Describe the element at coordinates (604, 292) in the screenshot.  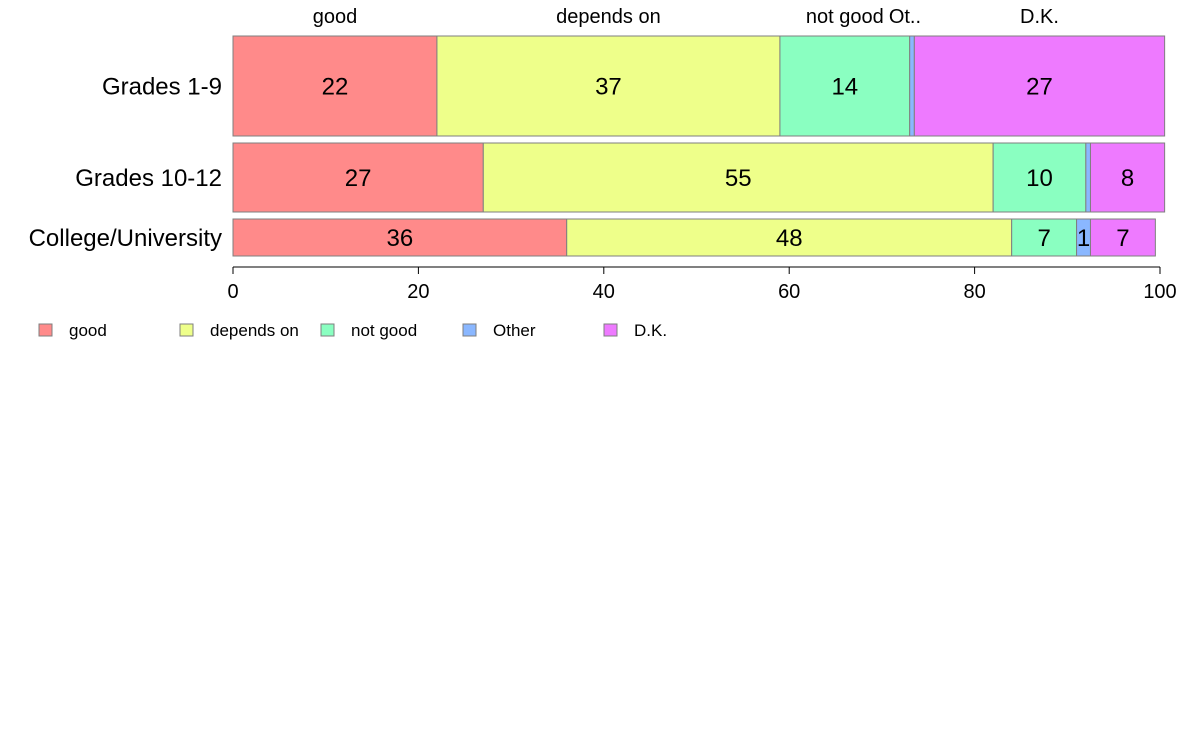
I see `x-tick-label: 40` at that location.